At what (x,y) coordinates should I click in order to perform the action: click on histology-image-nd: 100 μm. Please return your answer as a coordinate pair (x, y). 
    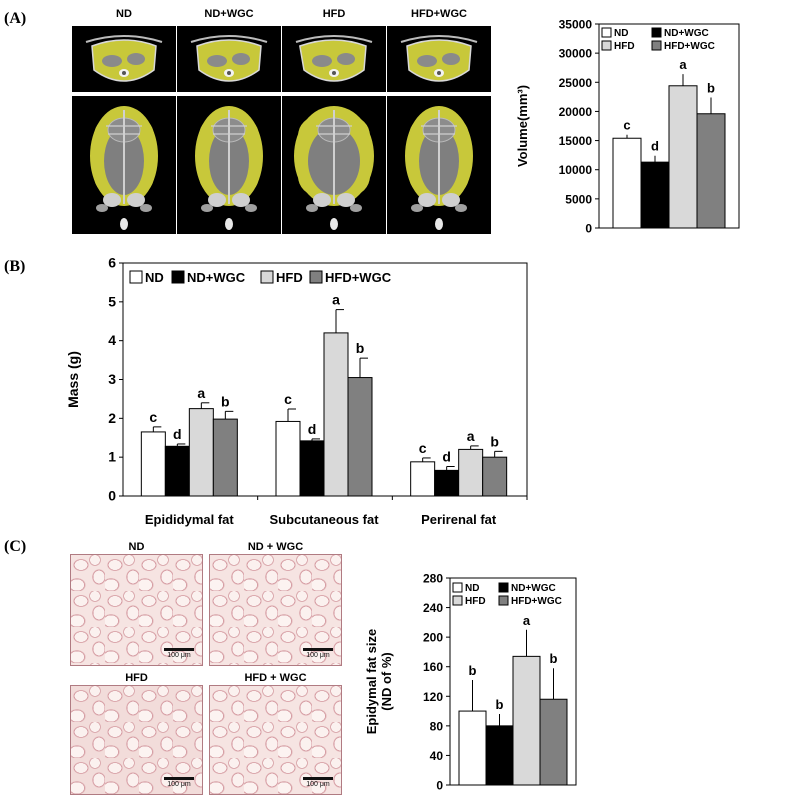
    Looking at the image, I should click on (136, 610).